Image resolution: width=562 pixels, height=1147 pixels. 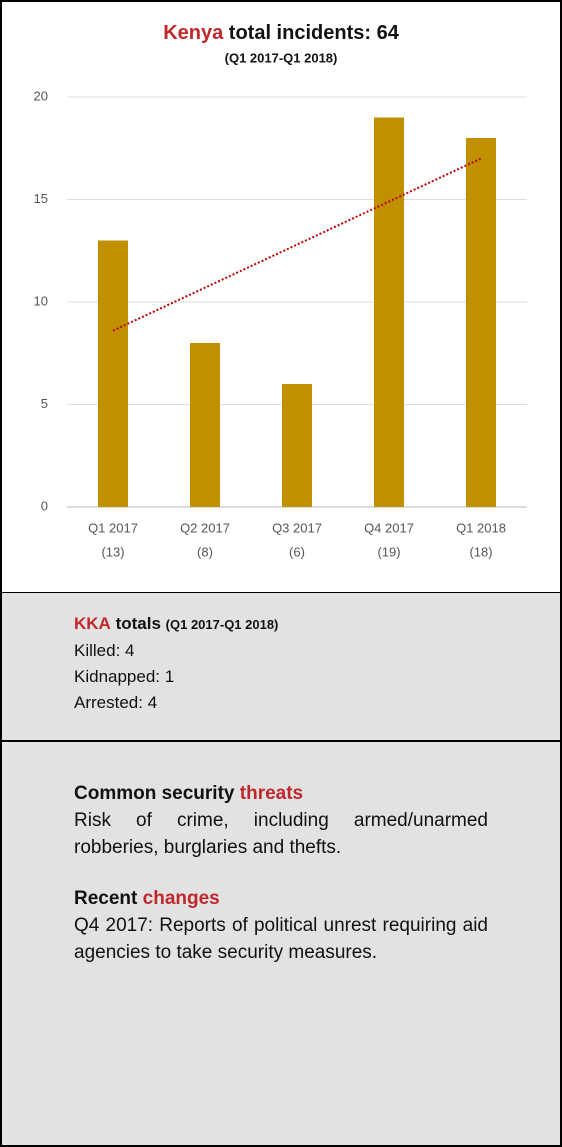 I want to click on value-label: (18), so click(x=480, y=551).